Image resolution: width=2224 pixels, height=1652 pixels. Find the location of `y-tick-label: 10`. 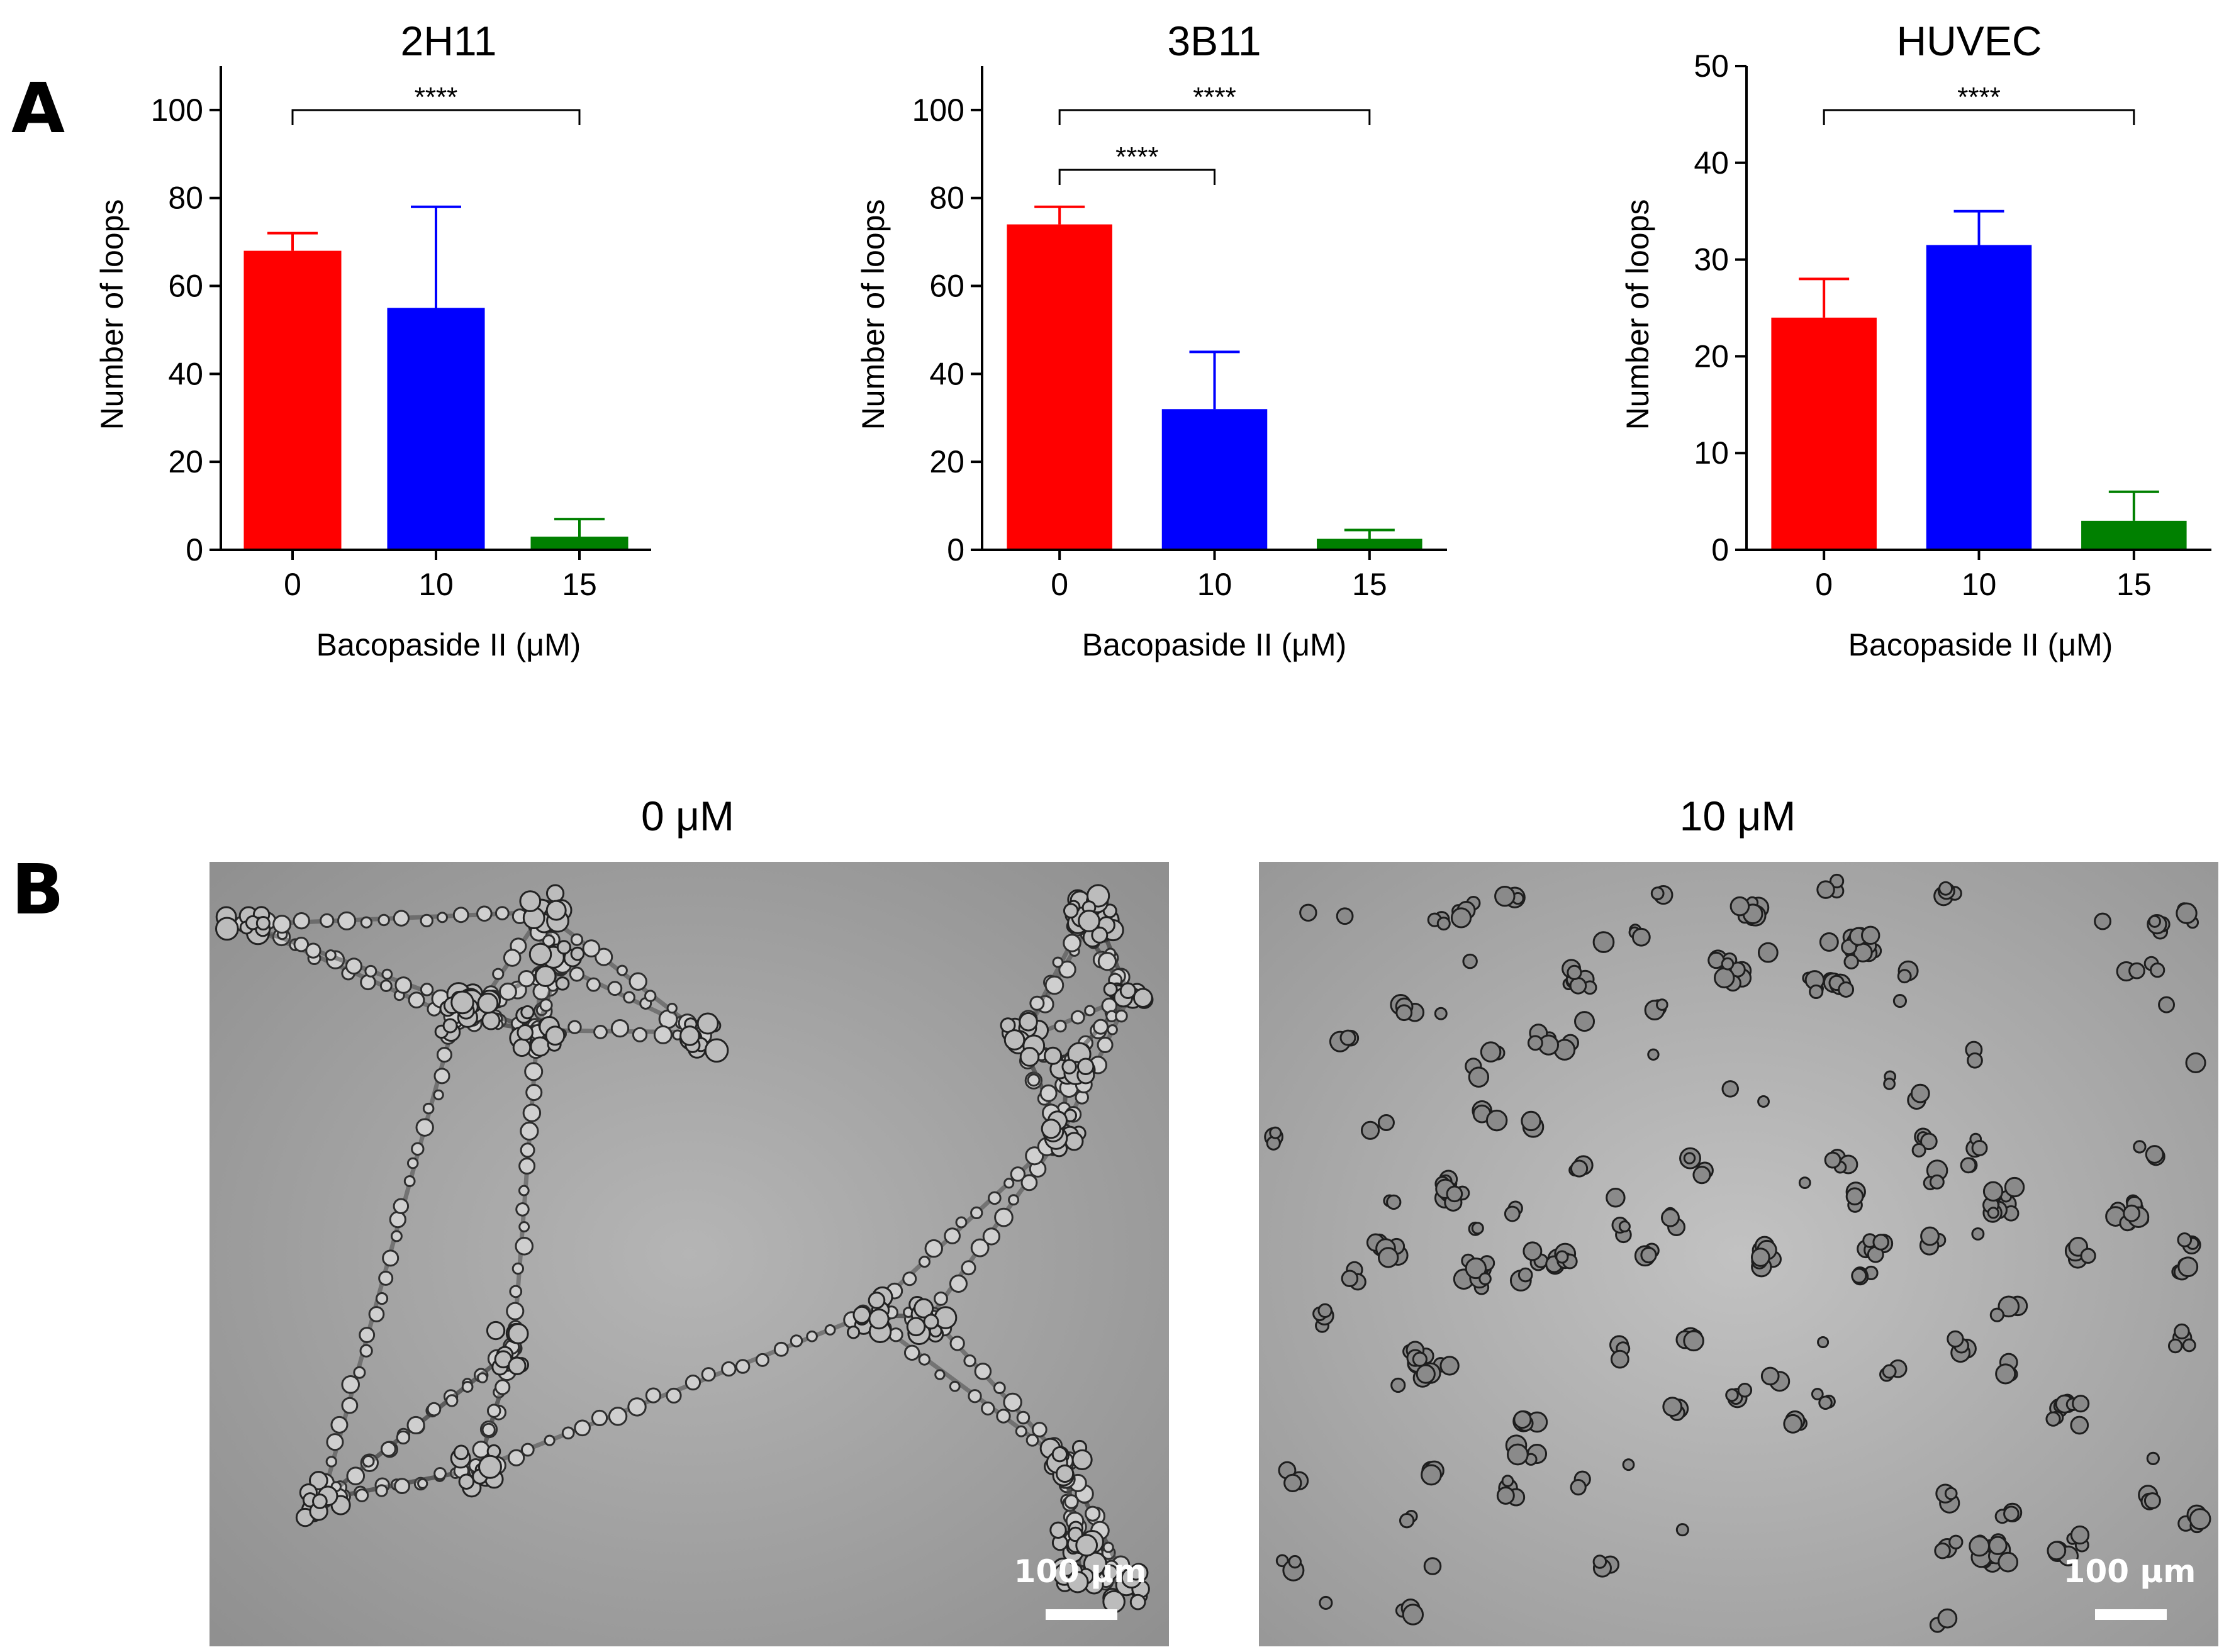

y-tick-label: 10 is located at coordinates (1712, 453).